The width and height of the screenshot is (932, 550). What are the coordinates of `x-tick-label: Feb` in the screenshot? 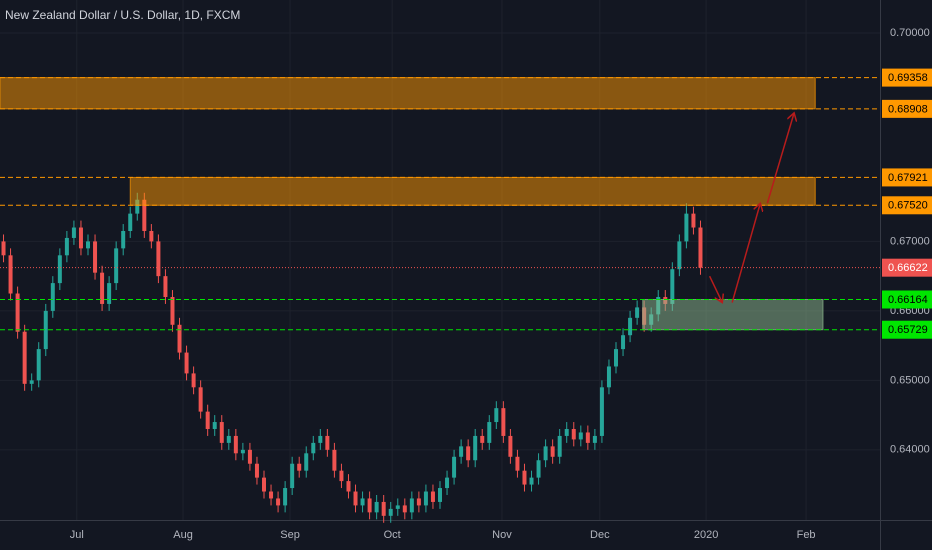 It's located at (806, 535).